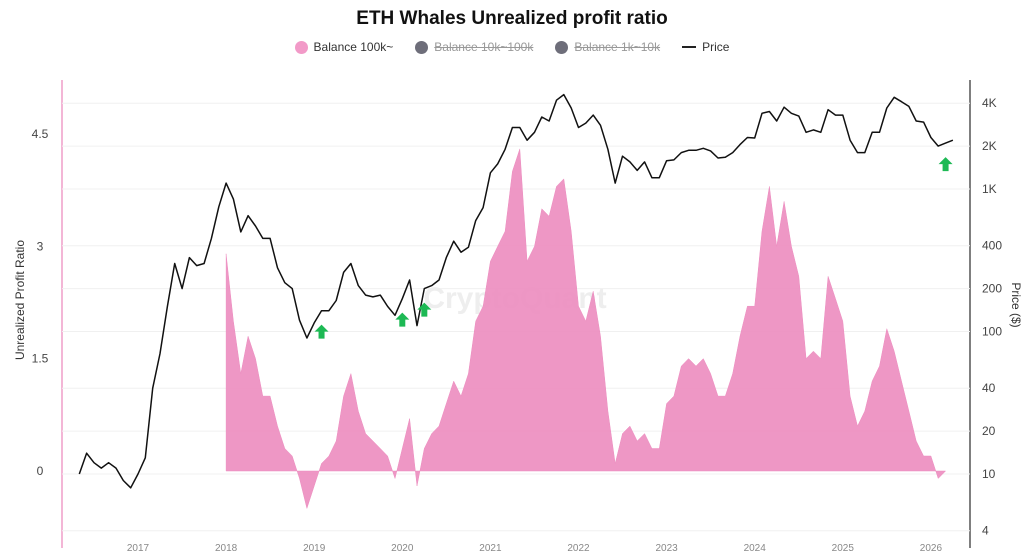 This screenshot has width=1024, height=553. Describe the element at coordinates (1016, 304) in the screenshot. I see `right-axis-title: Price ($)` at that location.